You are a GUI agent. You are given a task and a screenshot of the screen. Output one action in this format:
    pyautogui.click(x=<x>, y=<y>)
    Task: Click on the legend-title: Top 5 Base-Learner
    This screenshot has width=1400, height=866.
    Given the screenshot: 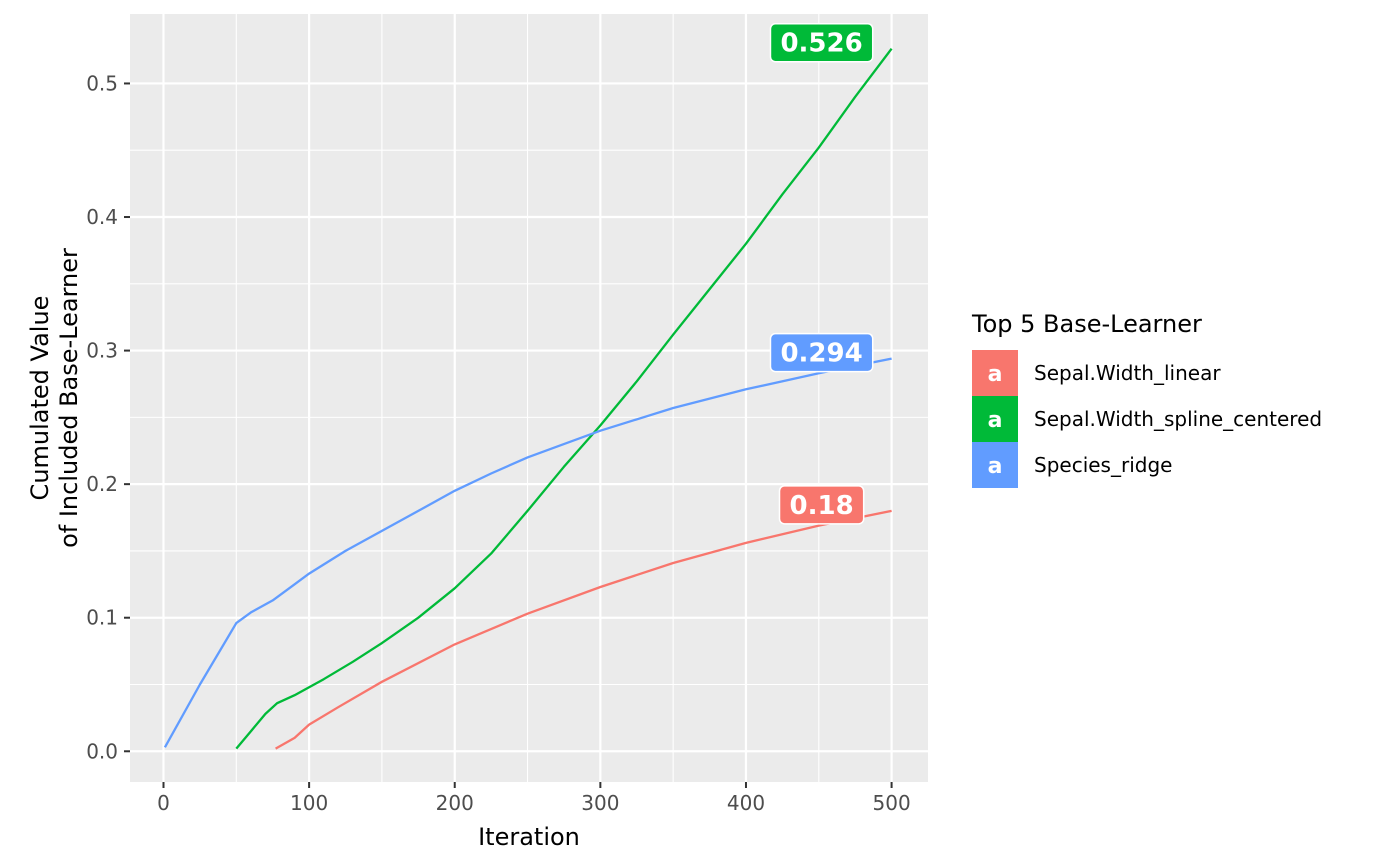 What is the action you would take?
    pyautogui.click(x=1086, y=324)
    